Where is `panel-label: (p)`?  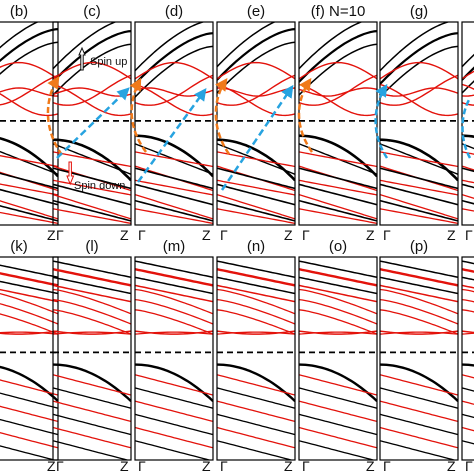
panel-label: (p) is located at coordinates (419, 246).